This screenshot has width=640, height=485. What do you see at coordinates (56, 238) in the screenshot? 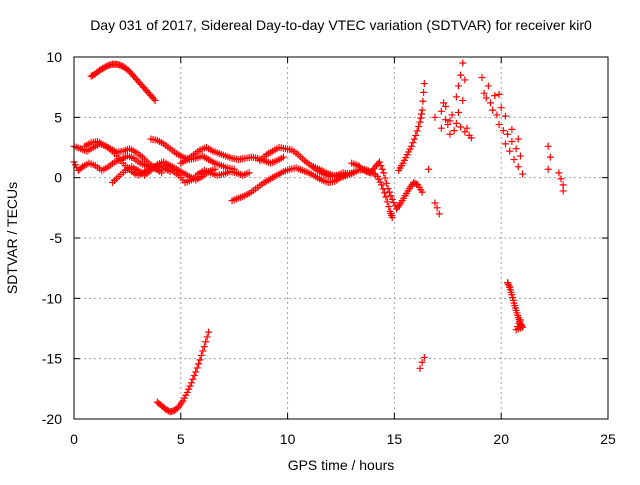
I see `y-tick-label: -5` at bounding box center [56, 238].